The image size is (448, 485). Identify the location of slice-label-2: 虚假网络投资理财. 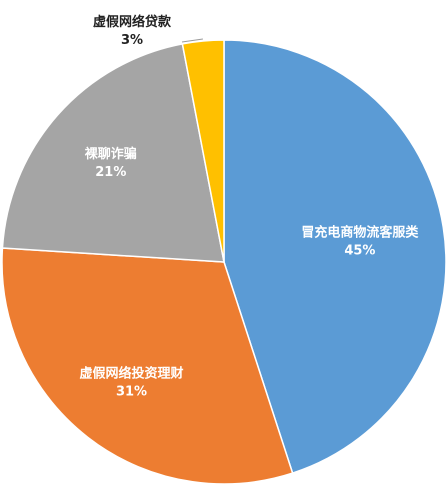
(131, 373).